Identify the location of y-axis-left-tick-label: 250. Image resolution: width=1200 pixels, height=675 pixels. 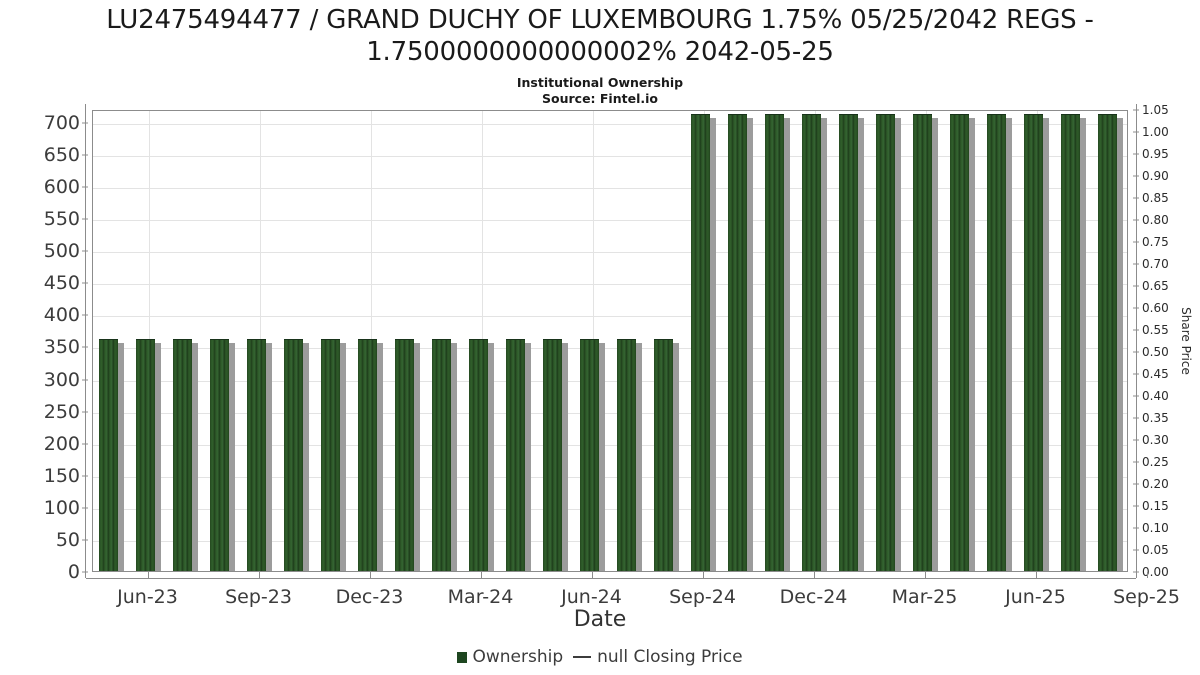
(61, 411).